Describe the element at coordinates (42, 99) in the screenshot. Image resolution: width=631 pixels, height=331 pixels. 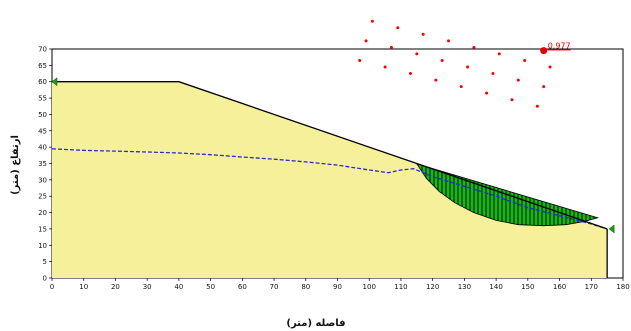
I see `y-tick-label: 55` at that location.